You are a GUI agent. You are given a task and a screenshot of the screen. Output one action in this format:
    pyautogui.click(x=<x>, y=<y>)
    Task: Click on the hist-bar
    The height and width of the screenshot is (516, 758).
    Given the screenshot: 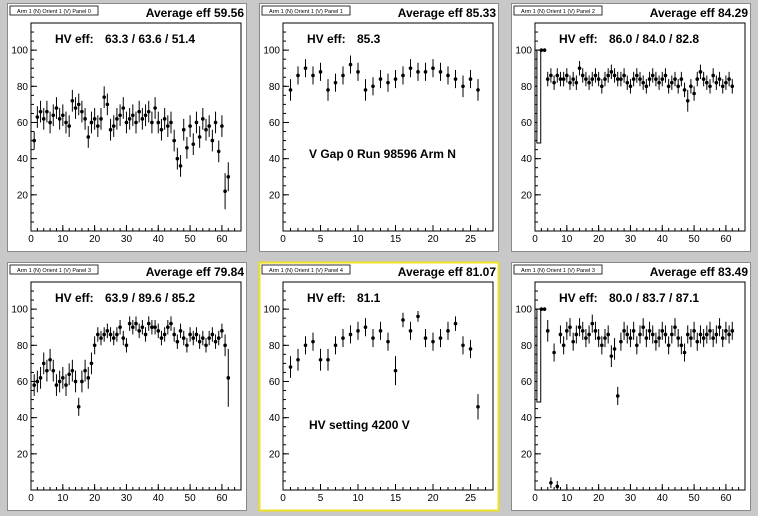 What is the action you would take?
    pyautogui.click(x=539, y=96)
    